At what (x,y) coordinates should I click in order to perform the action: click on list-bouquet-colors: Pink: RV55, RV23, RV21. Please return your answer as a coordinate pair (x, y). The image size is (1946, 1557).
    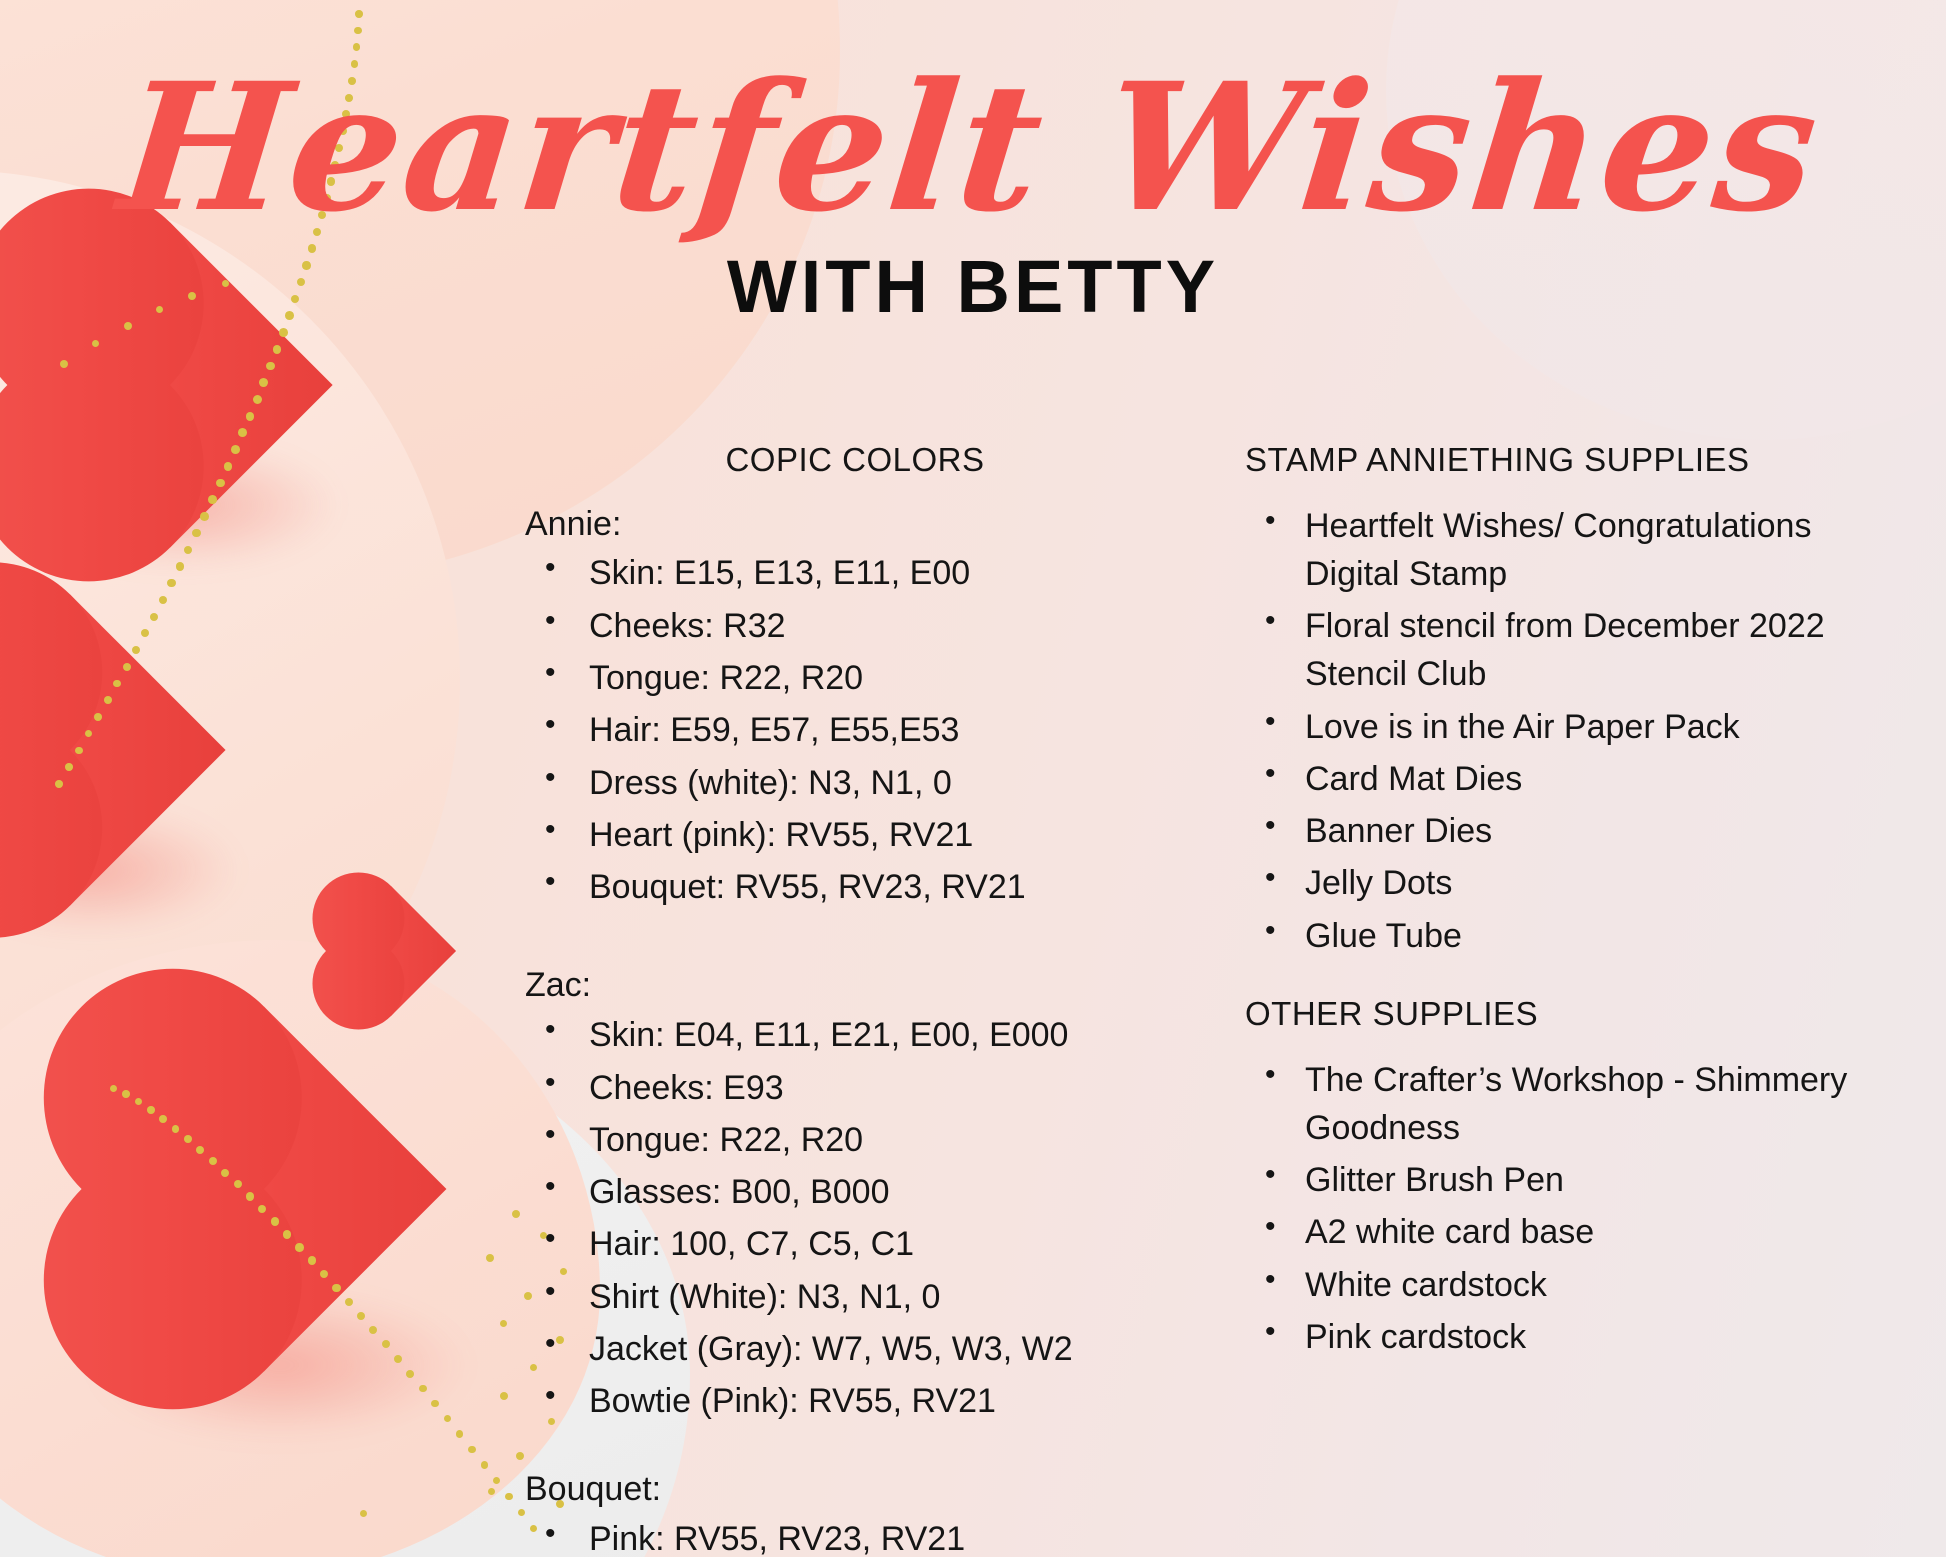
    Looking at the image, I should click on (855, 1535).